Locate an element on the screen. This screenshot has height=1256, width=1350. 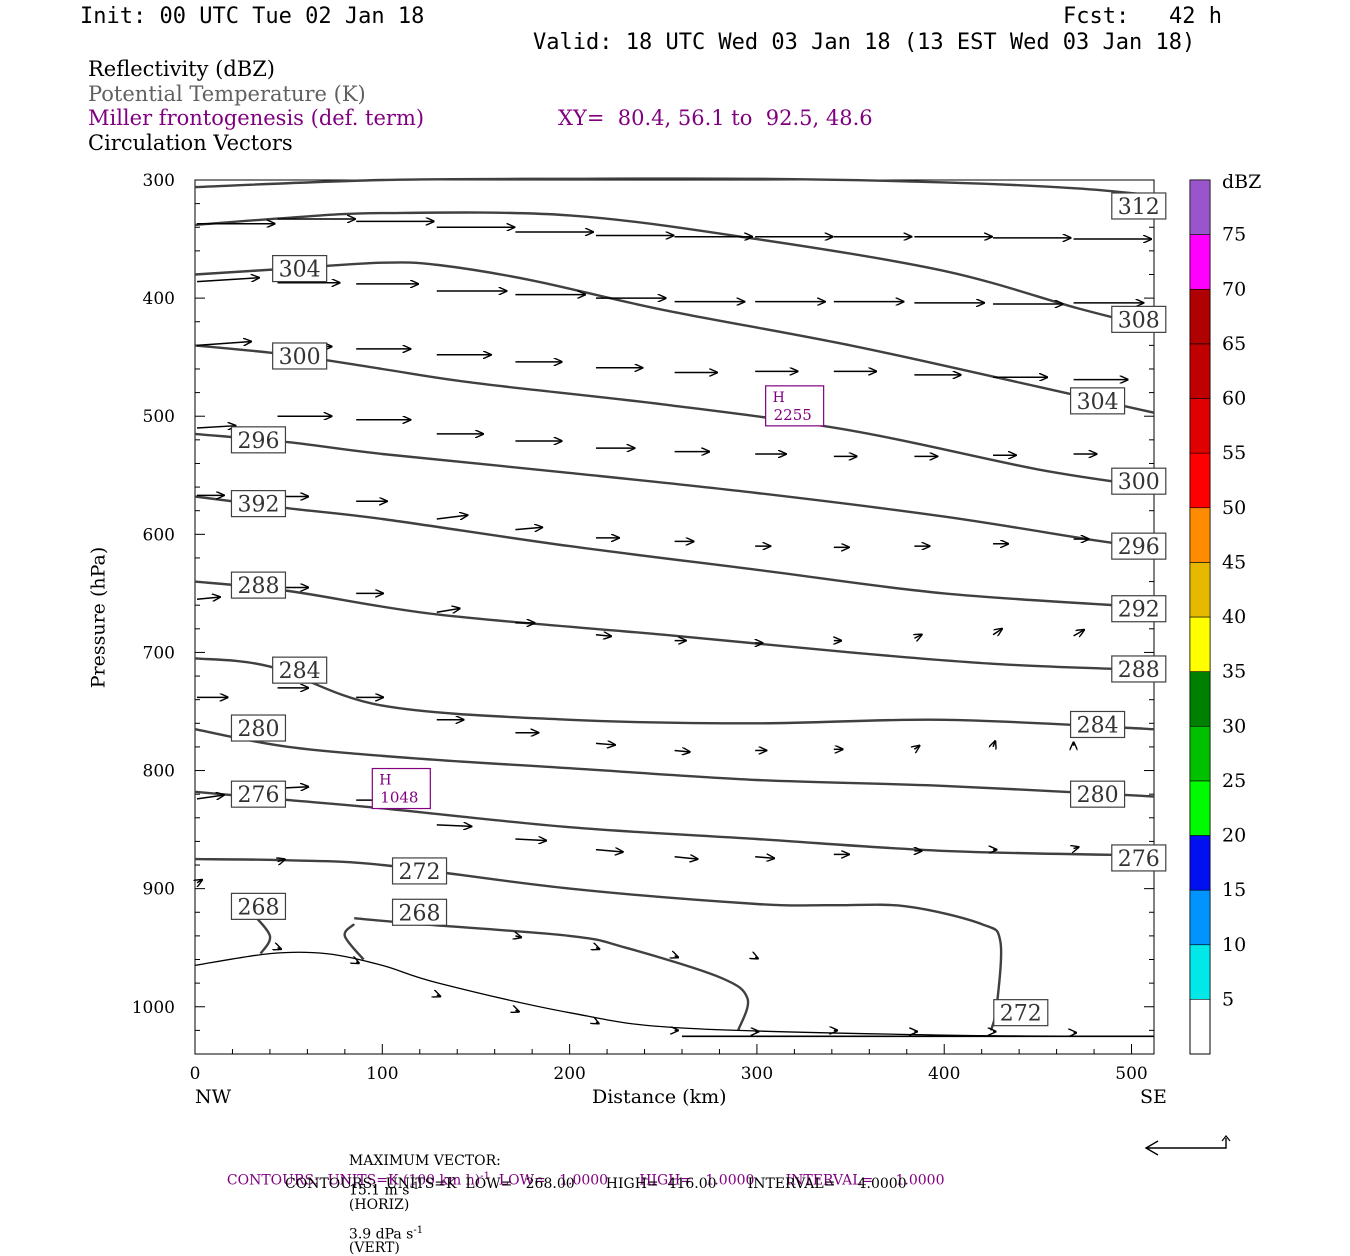
x-axis-title: Distance (km) is located at coordinates (659, 1097).